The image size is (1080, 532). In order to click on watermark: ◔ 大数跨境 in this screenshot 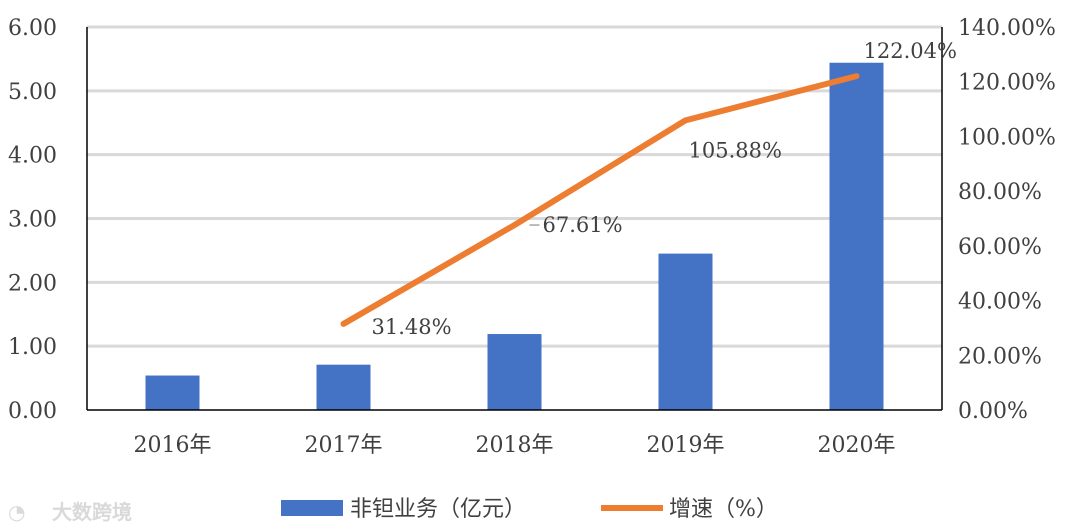, I will do `click(70, 512)`.